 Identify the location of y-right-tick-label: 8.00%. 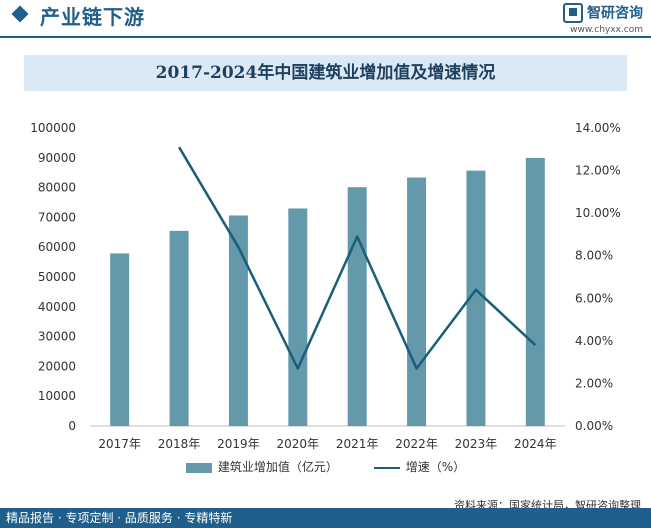
(594, 256).